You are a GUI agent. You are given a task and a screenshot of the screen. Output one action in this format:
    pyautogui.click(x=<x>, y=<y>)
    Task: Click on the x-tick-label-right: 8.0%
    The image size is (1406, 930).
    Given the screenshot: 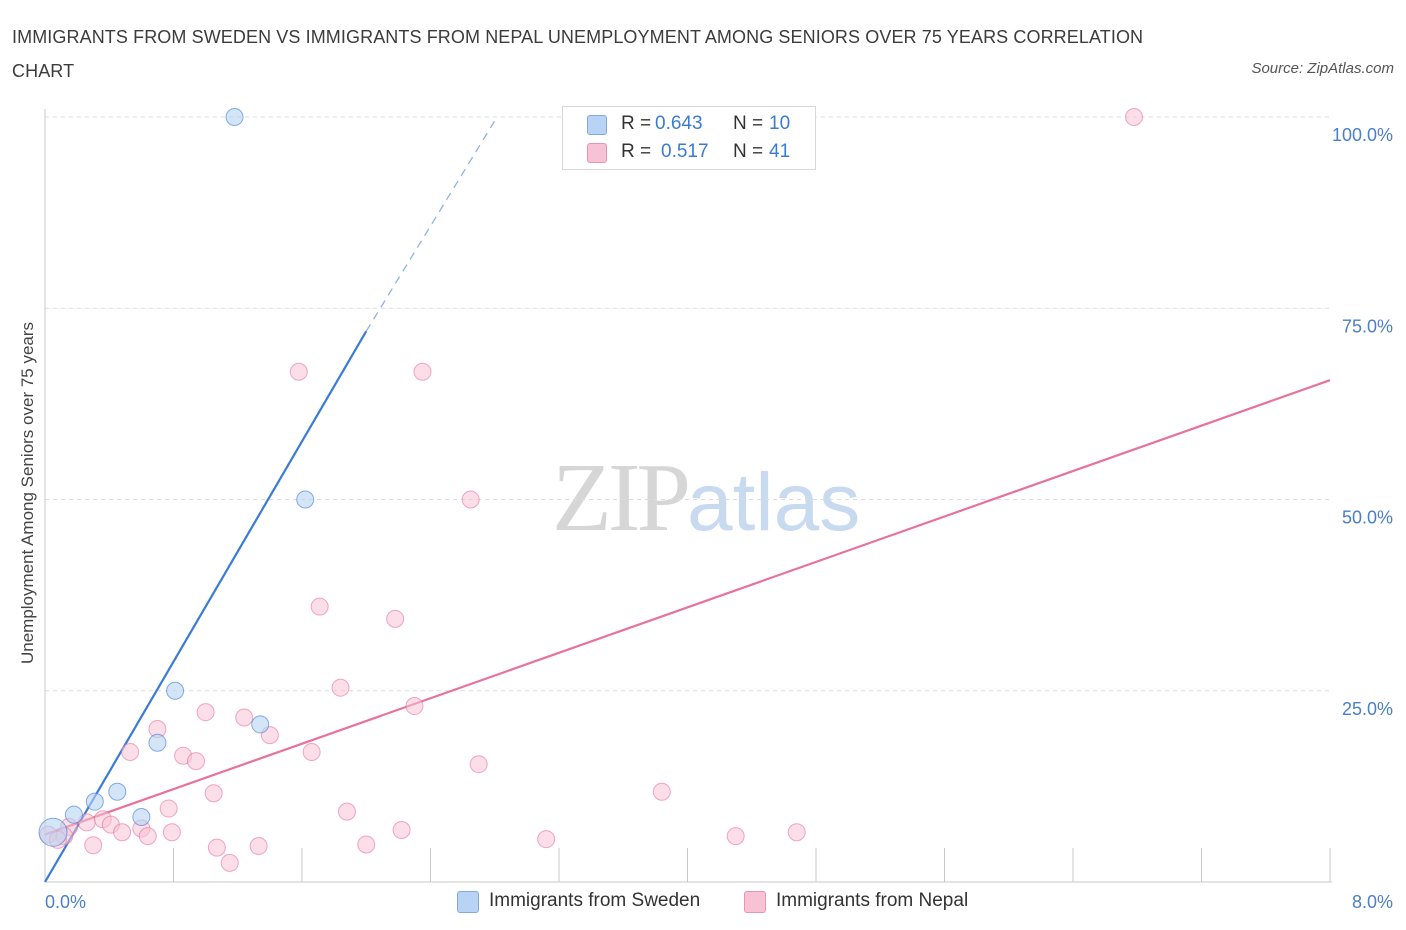 What is the action you would take?
    pyautogui.click(x=1372, y=902)
    